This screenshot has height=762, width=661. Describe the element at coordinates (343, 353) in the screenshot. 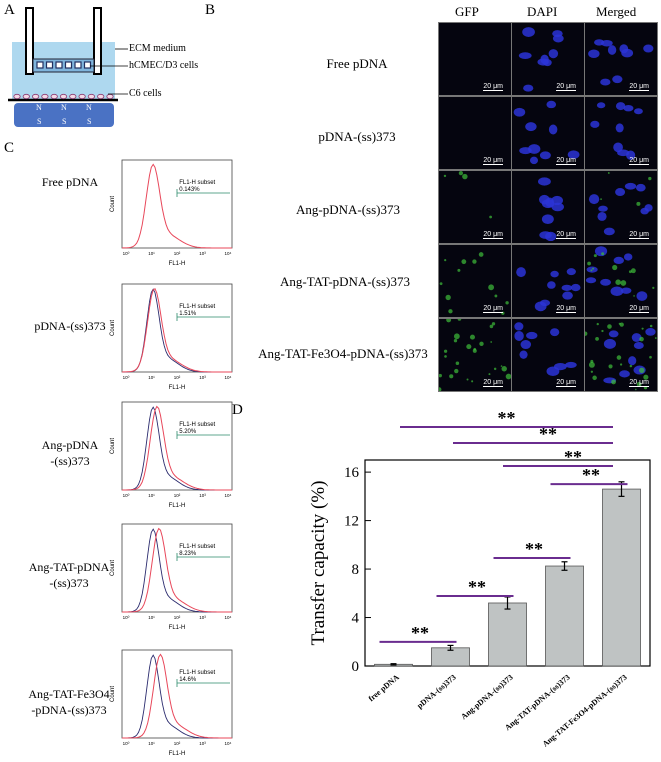

I see `confocal-row-label-5: Ang-TAT-Fe3O4-pDNA-(ss)373` at that location.